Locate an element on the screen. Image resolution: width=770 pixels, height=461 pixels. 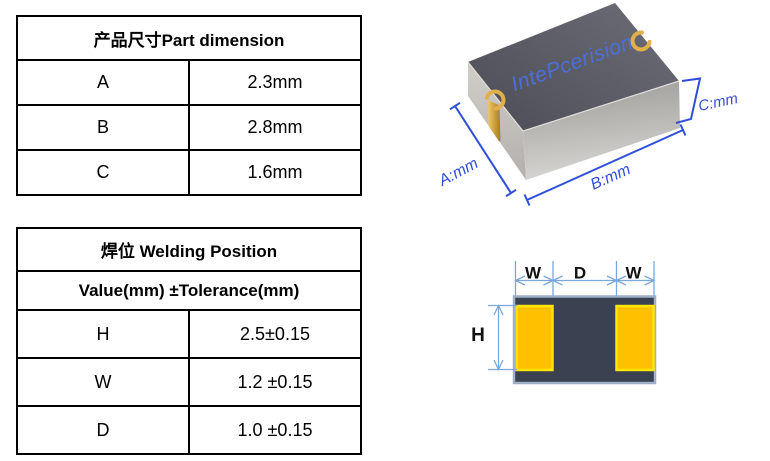
chip-top-face is located at coordinates (573, 67).